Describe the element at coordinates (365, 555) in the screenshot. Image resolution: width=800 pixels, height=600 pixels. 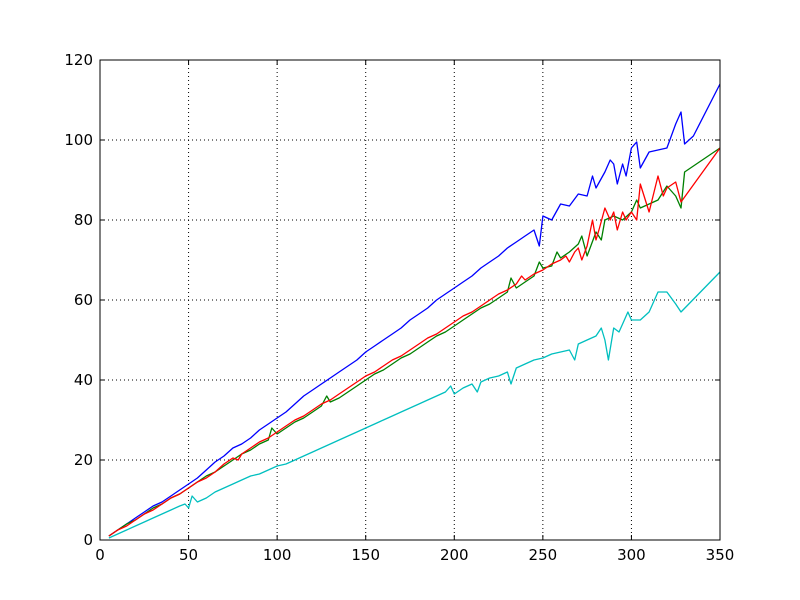
I see `x-tick-label: 150` at that location.